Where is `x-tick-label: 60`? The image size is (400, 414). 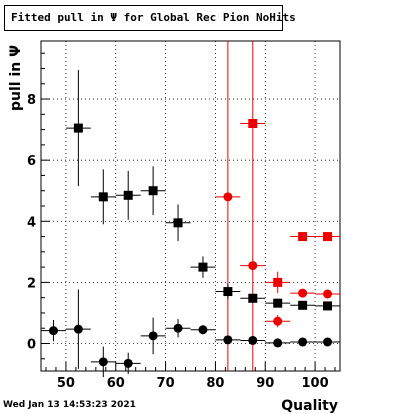
x-tick-label: 60 is located at coordinates (116, 383).